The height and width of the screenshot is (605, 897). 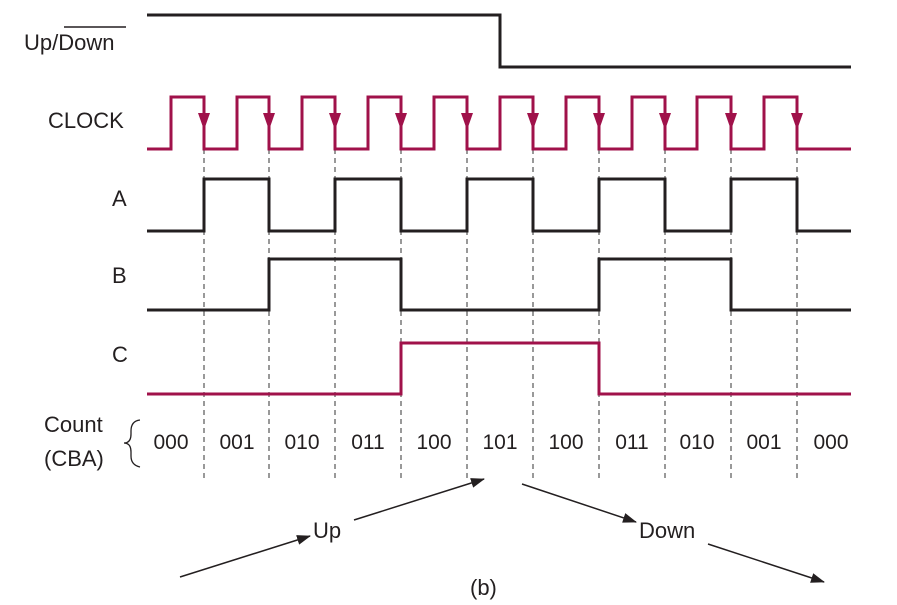 What do you see at coordinates (119, 275) in the screenshot?
I see `b-label: B` at bounding box center [119, 275].